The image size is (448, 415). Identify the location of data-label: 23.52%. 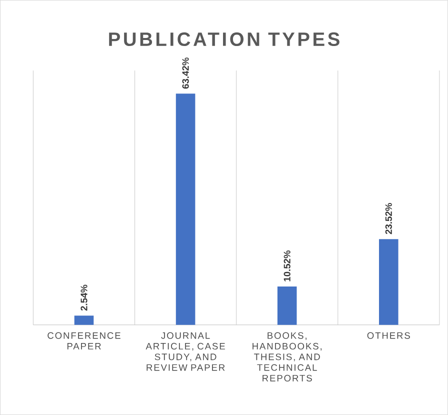
(388, 218).